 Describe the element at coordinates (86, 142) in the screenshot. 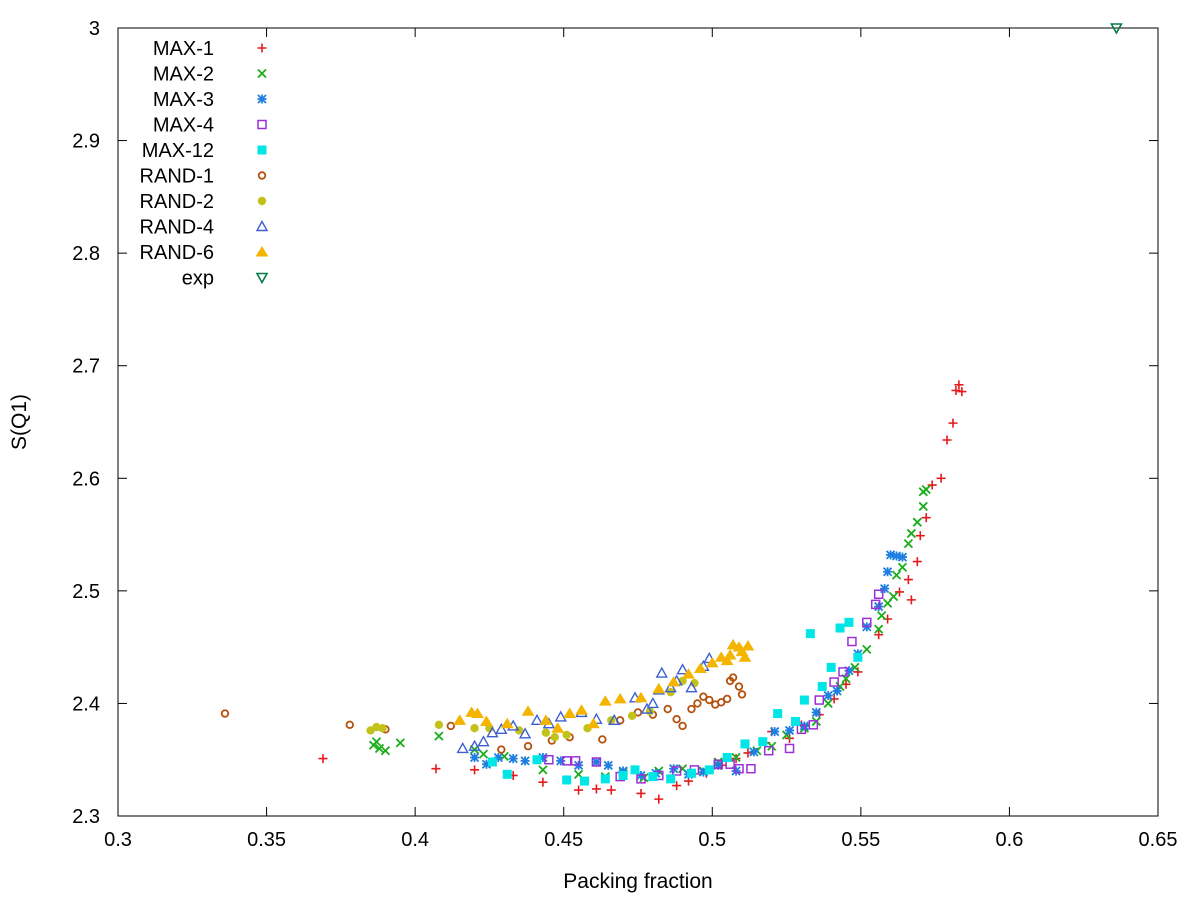

I see `y-tick-label: 2.9` at that location.